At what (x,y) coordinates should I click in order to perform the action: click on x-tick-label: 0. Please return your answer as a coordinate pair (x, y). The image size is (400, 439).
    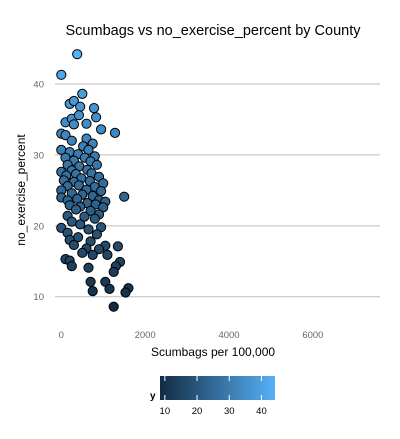
    Looking at the image, I should click on (61, 335).